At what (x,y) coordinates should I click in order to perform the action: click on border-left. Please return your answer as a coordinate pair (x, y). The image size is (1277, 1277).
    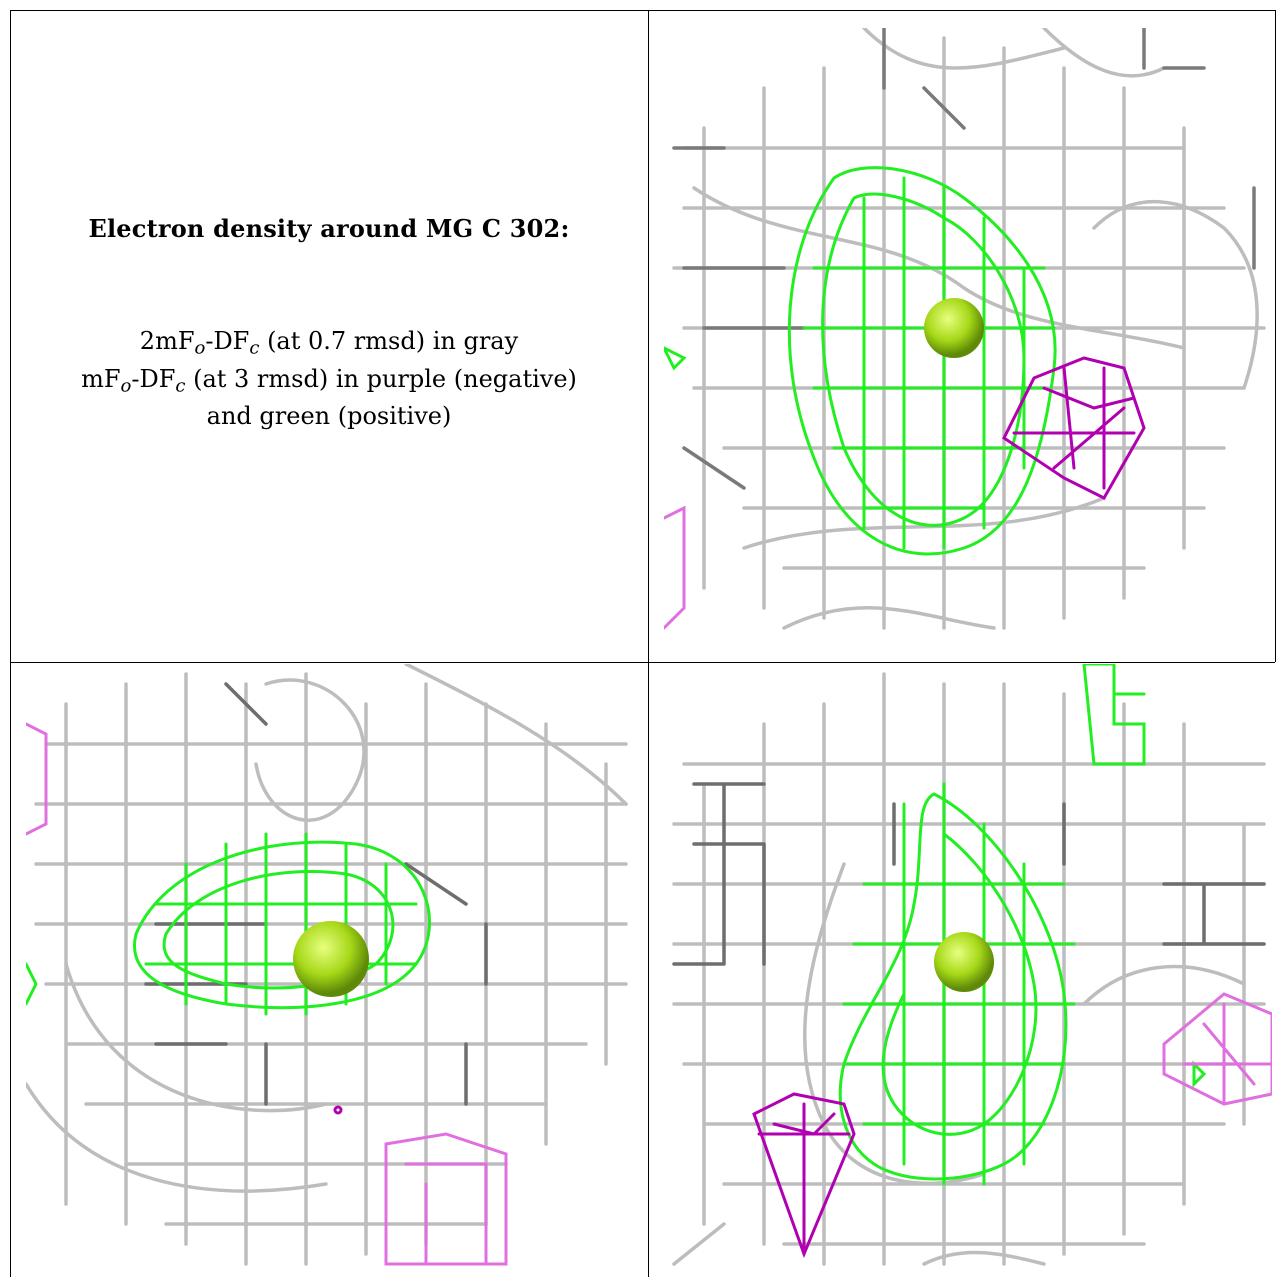
    Looking at the image, I should click on (10, 336).